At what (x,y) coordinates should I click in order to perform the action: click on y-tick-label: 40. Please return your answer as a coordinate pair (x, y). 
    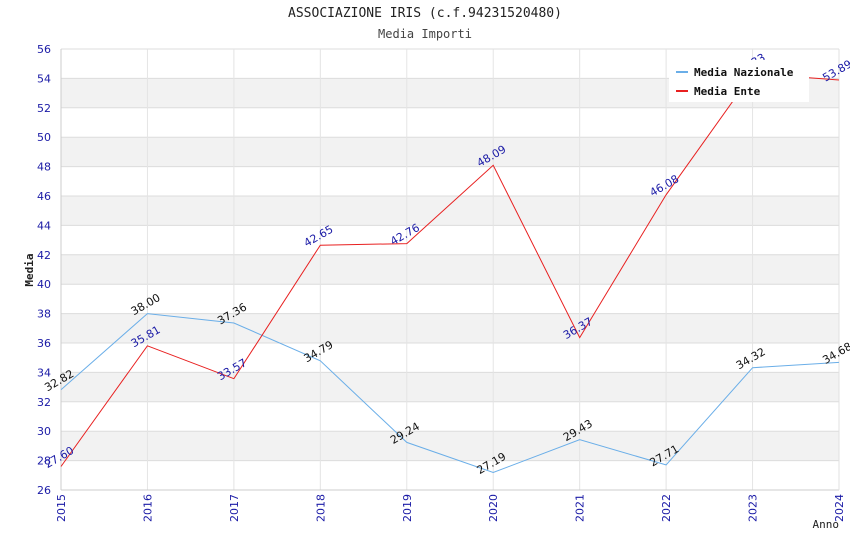
    Looking at the image, I should click on (44, 284).